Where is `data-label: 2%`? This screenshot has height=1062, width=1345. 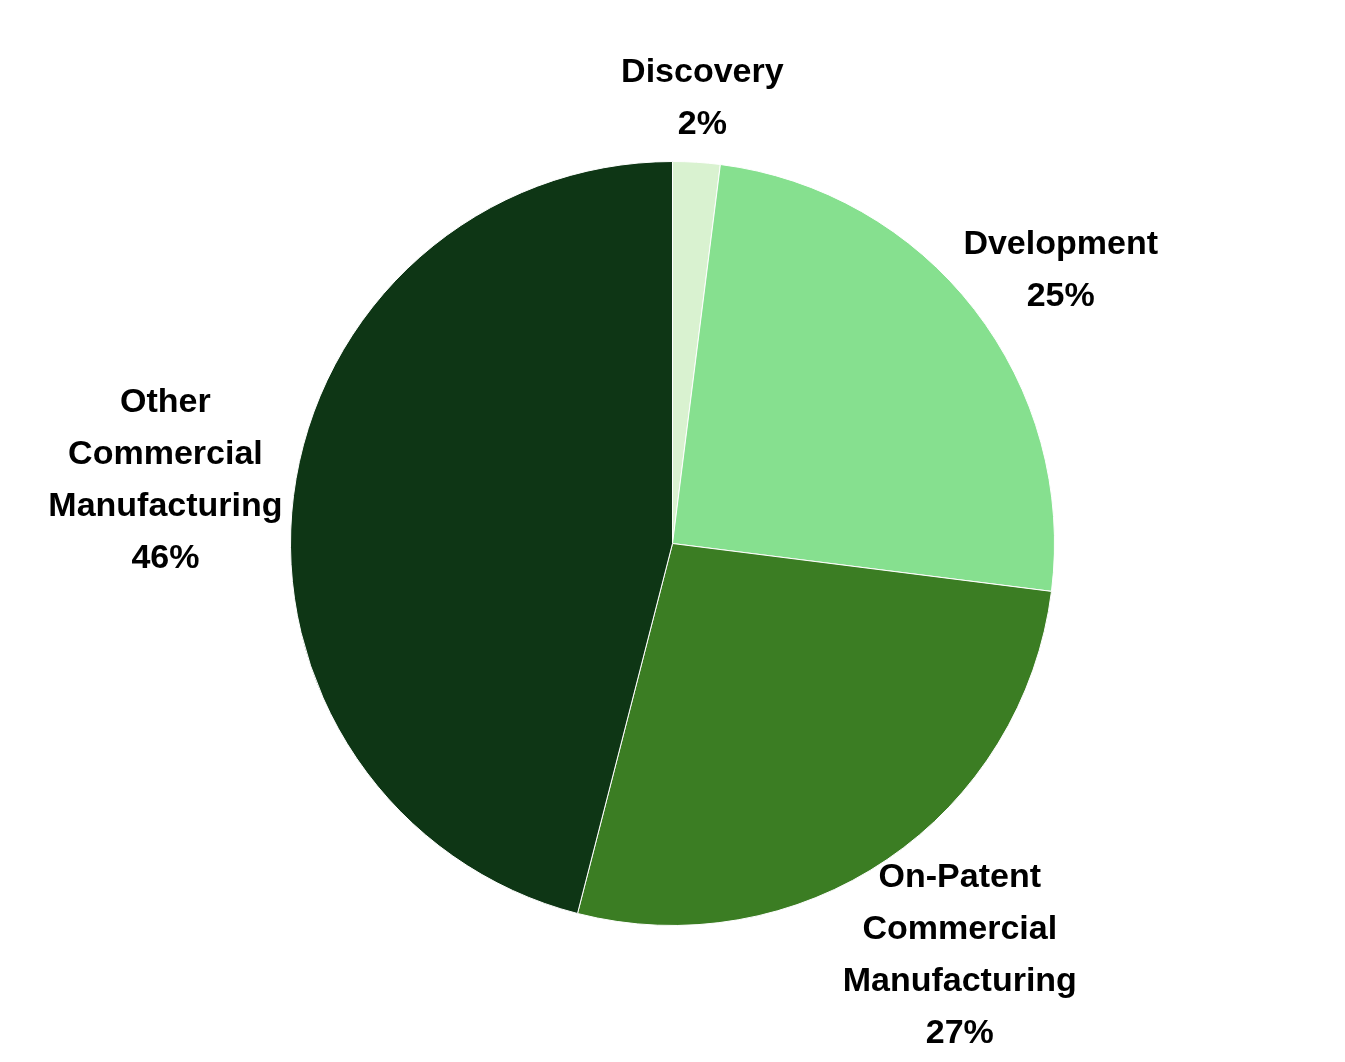
data-label: 2% is located at coordinates (702, 121).